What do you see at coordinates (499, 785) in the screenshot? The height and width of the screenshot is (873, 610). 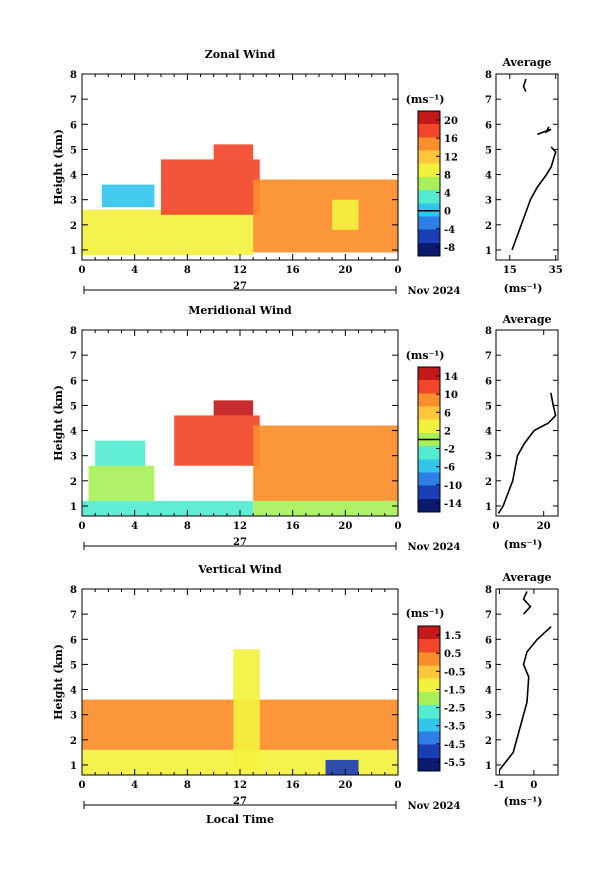 I see `profile-x-tick-label: -1` at bounding box center [499, 785].